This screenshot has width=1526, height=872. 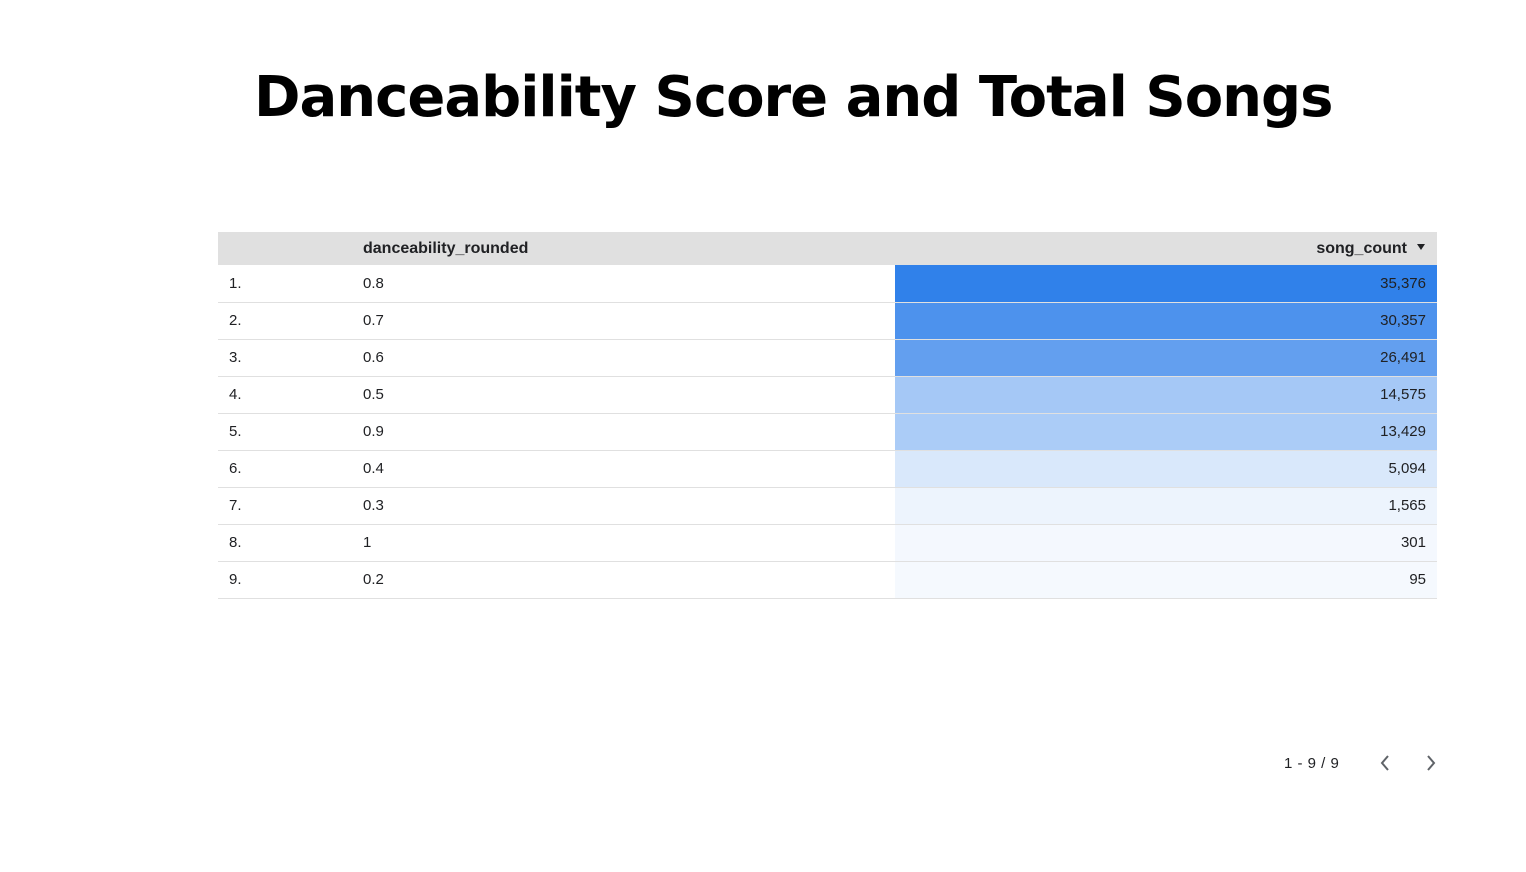 I want to click on table-row: 3. 0.6 26,491, so click(x=827, y=358).